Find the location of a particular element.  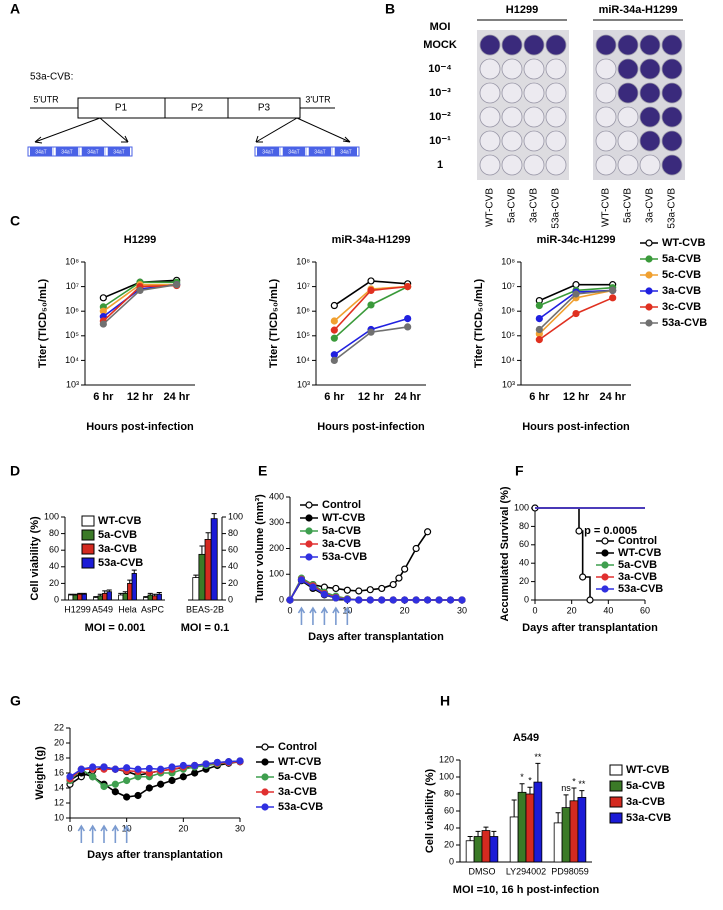

target-label: 34aT is located at coordinates (345, 152).